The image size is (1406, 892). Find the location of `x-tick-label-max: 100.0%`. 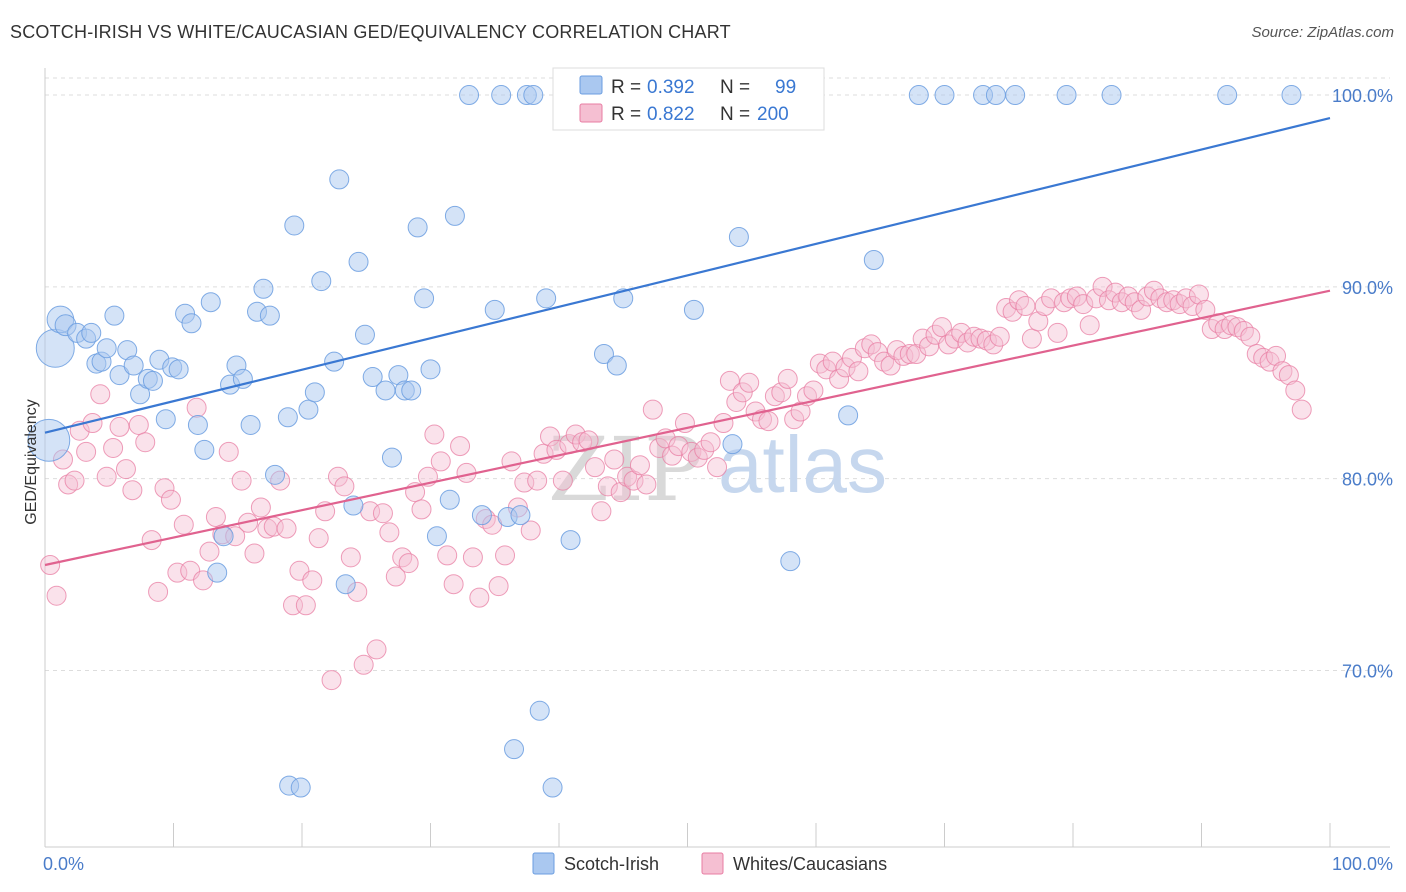

x-tick-label-max: 100.0% is located at coordinates (1362, 864).